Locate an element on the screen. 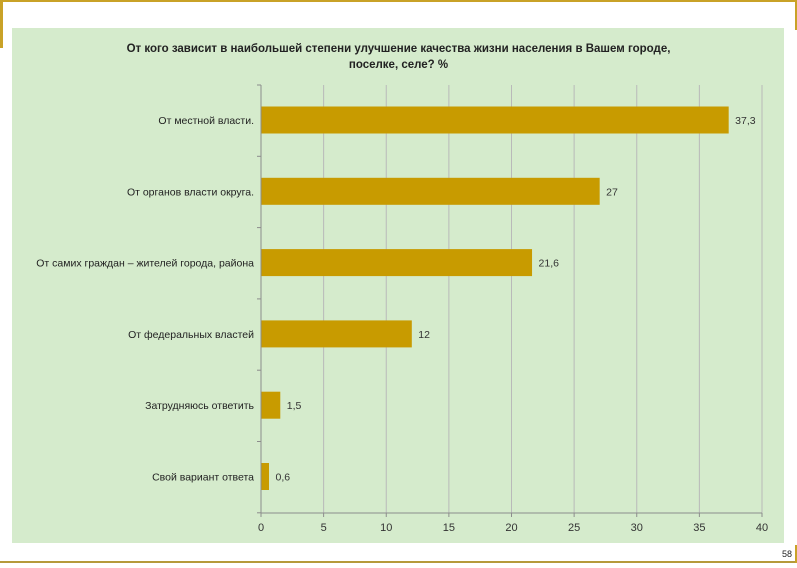 This screenshot has height=568, width=797. category-label: От местной власти. is located at coordinates (206, 121).